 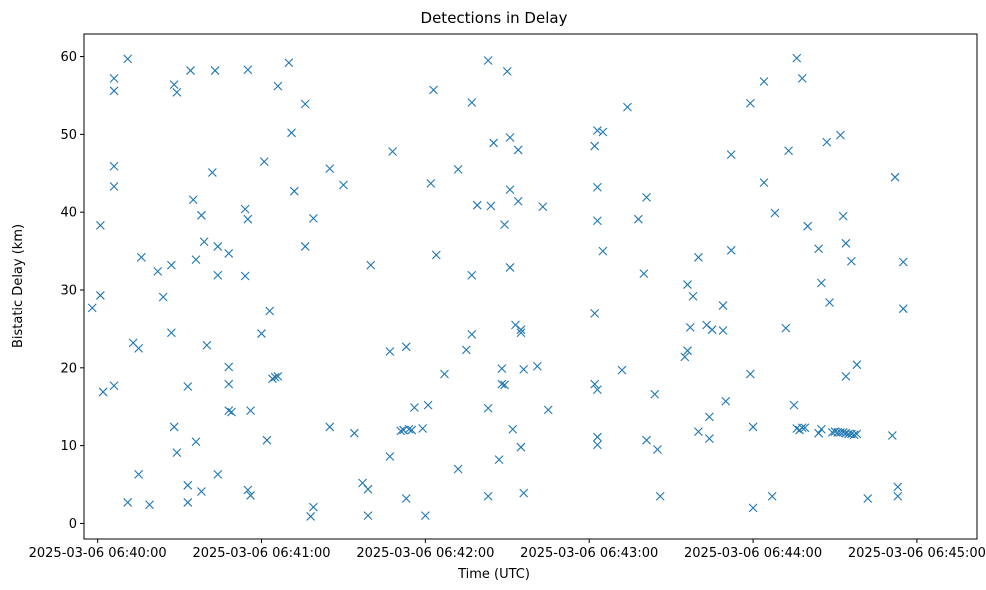 I want to click on x-tick-label: 2025-03-06 06:45:00, so click(x=917, y=553).